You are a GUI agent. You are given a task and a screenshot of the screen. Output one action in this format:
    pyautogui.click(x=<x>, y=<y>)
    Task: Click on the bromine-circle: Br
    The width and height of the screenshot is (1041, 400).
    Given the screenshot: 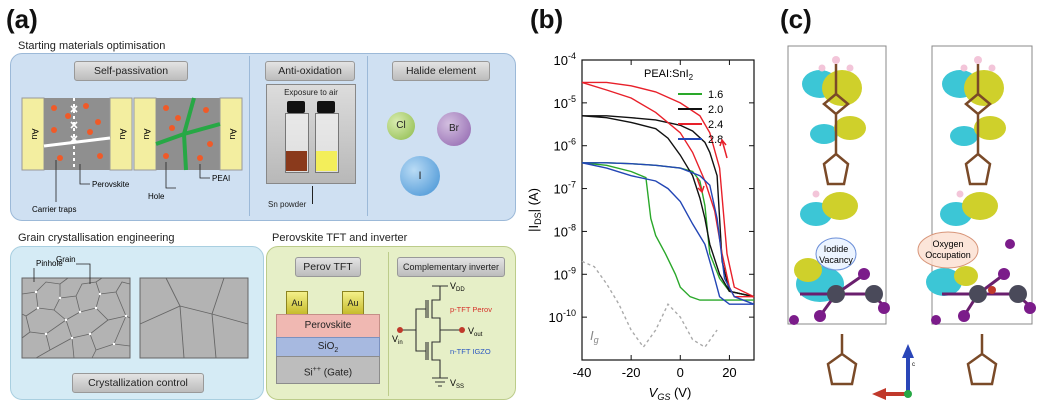 What is the action you would take?
    pyautogui.click(x=454, y=129)
    